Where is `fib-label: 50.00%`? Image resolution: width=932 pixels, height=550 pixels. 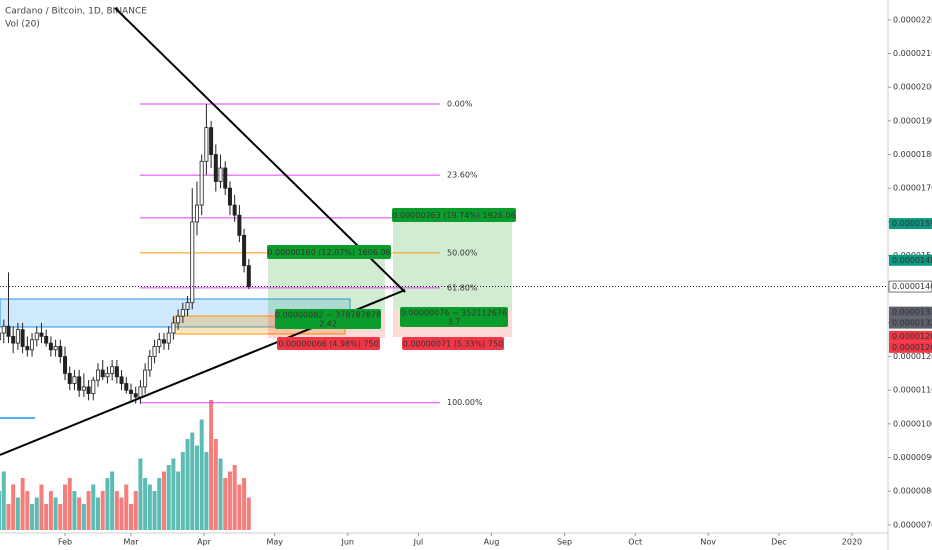
fib-label: 50.00% is located at coordinates (462, 252).